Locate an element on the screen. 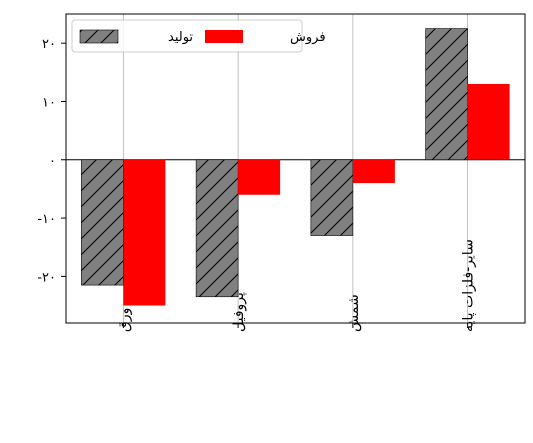  legend-label-sales: فروش is located at coordinates (308, 37).